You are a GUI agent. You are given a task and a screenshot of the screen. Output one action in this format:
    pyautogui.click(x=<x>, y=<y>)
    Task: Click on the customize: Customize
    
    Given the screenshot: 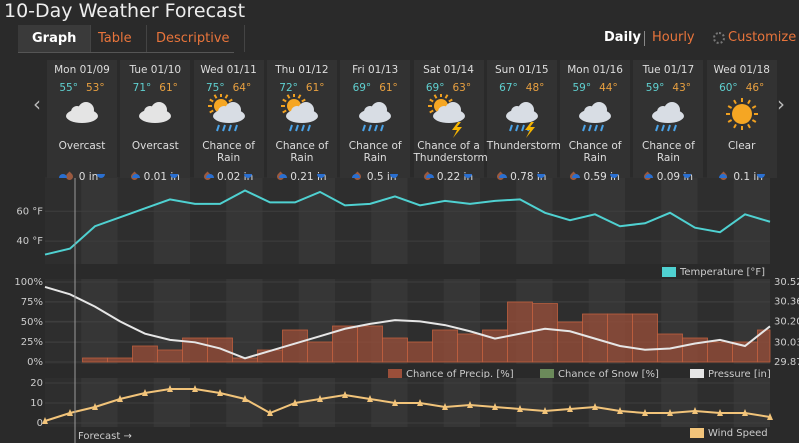 What is the action you would take?
    pyautogui.click(x=762, y=37)
    